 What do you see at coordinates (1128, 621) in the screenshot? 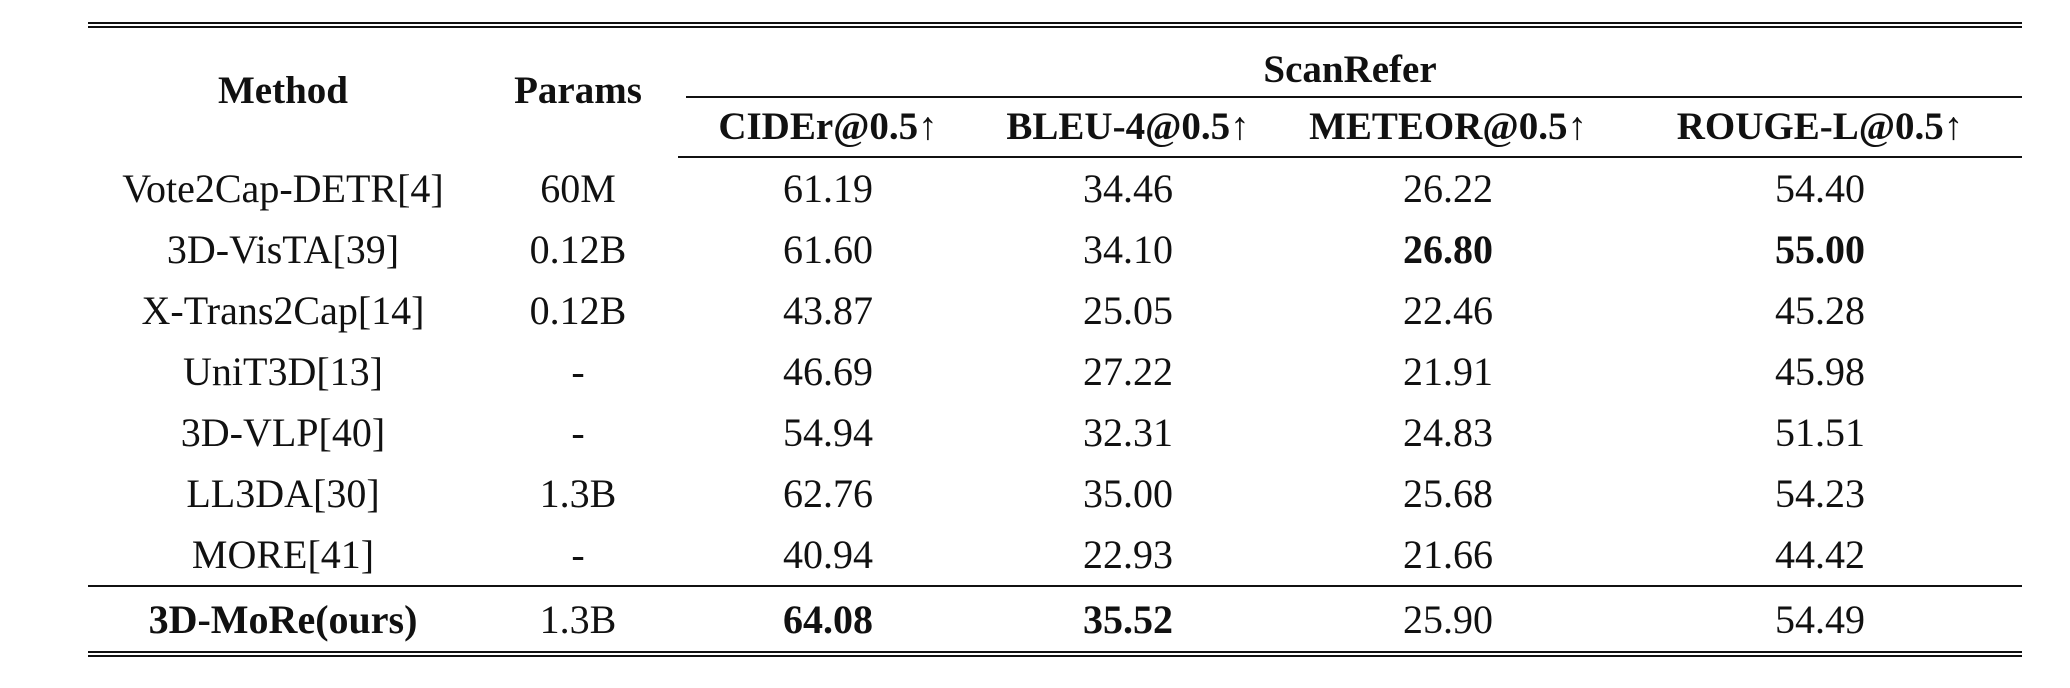
I see `cell-value-best: 35.52` at bounding box center [1128, 621].